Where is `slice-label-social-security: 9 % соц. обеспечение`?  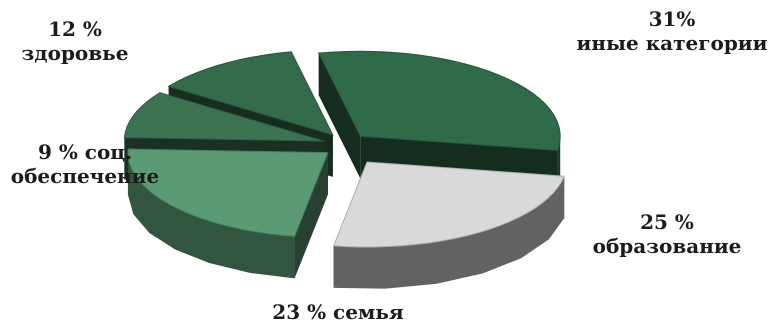
slice-label-social-security: 9 % соц. обеспечение is located at coordinates (85, 164).